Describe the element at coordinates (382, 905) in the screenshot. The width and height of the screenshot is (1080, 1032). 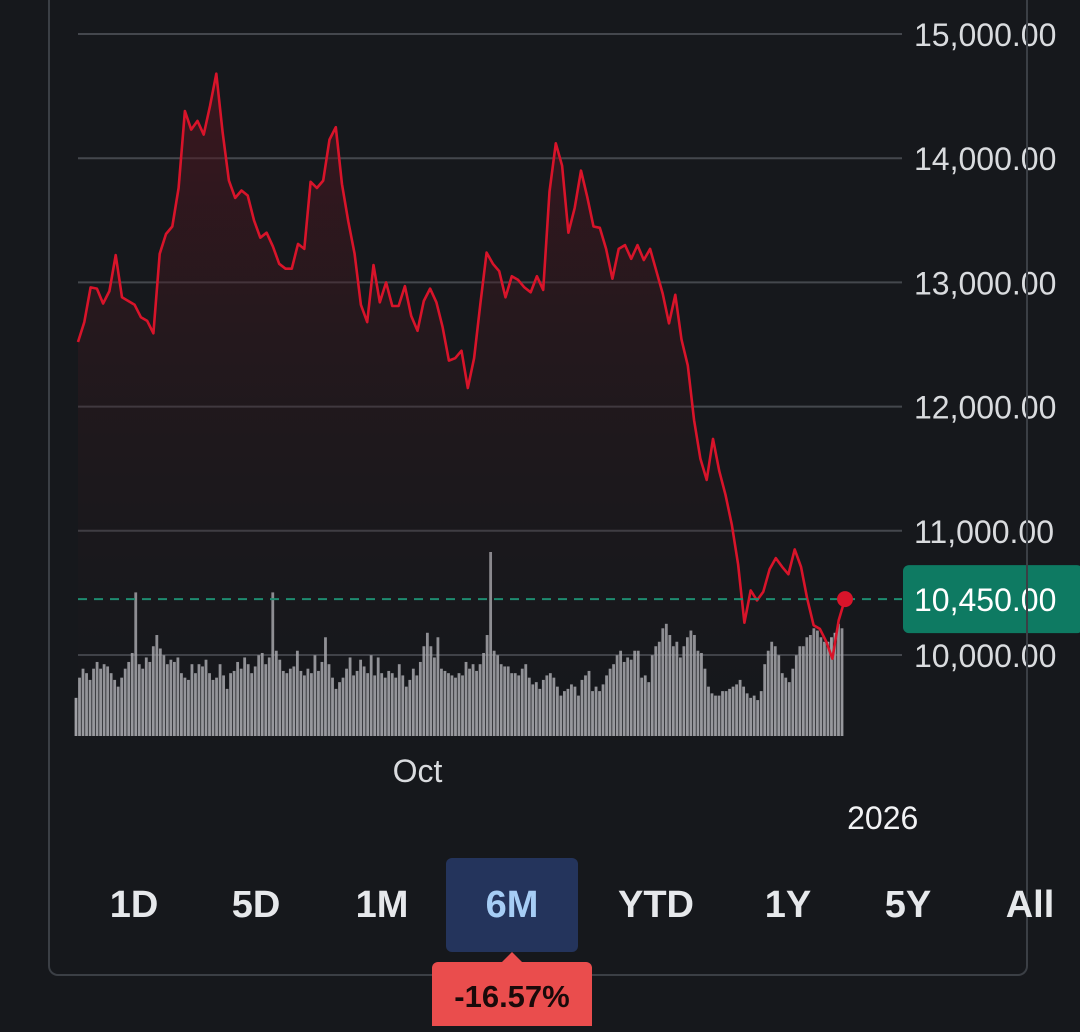
I see `range-1m-button: 1M` at that location.